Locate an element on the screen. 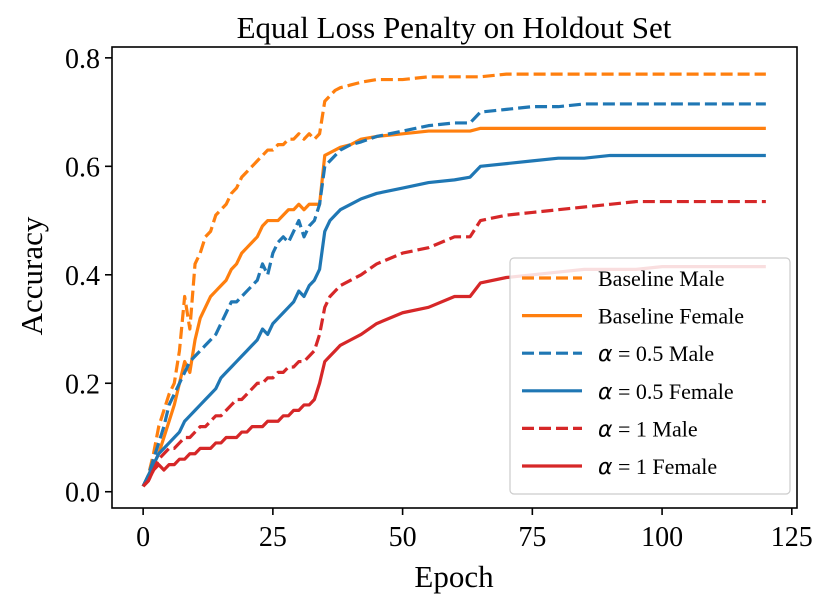 This screenshot has height=608, width=831. legend-label-2: α = 0.5 Male is located at coordinates (656, 354).